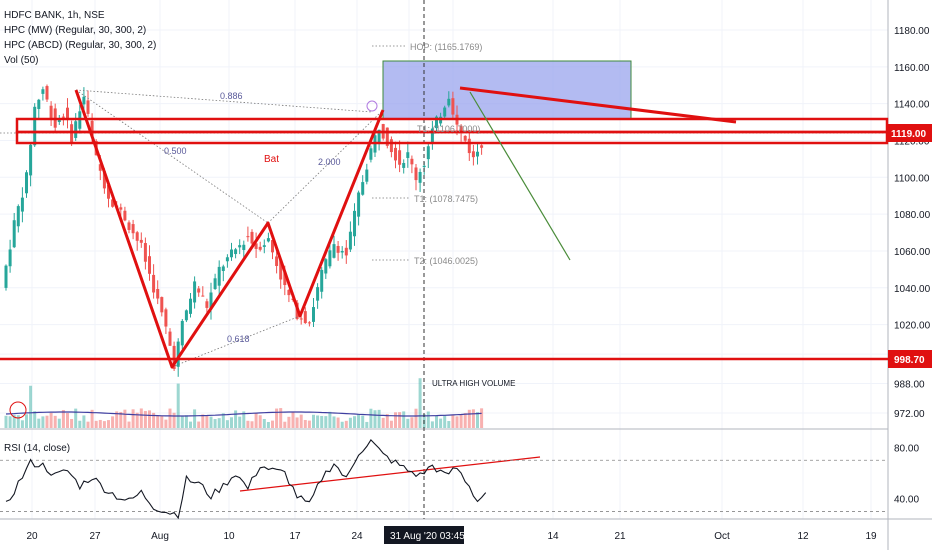  What do you see at coordinates (390, 474) in the screenshot?
I see `rsi-trendline` at bounding box center [390, 474].